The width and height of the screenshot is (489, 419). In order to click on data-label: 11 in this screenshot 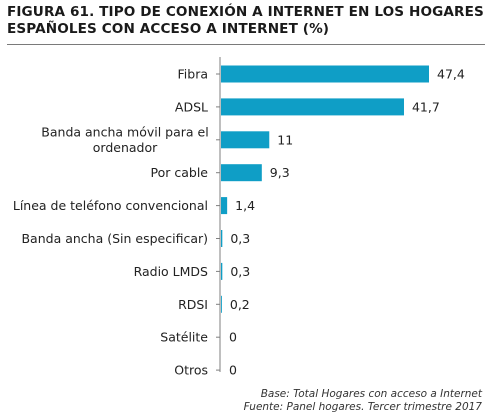, I will do `click(285, 139)`.